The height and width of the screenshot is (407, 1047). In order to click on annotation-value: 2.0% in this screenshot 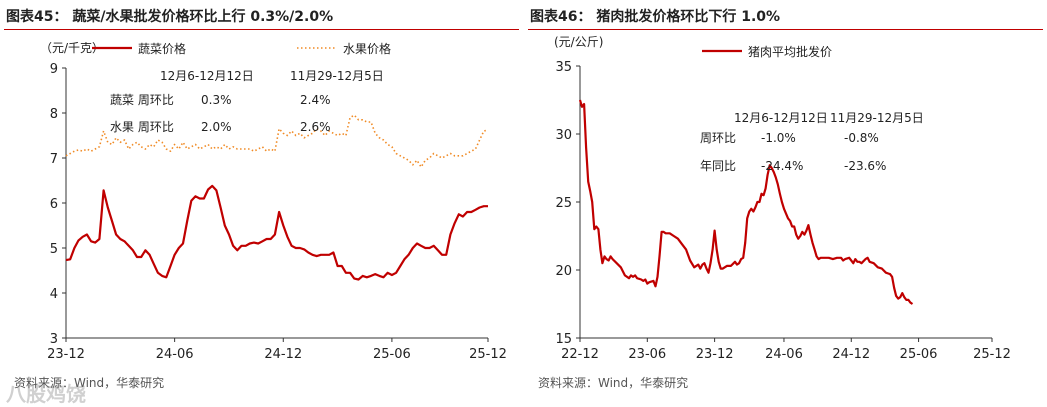, I will do `click(216, 127)`.